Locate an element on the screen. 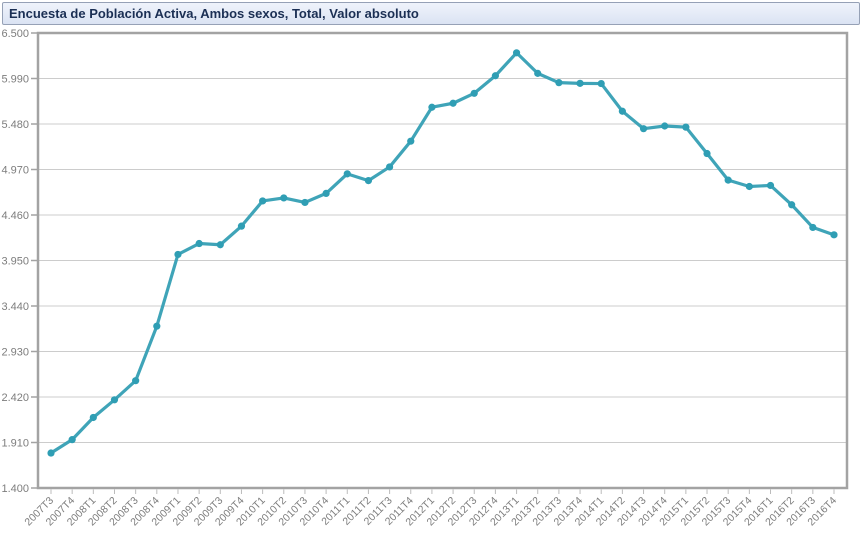 The width and height of the screenshot is (864, 543). y-axis-label: 1.400 is located at coordinates (15, 489).